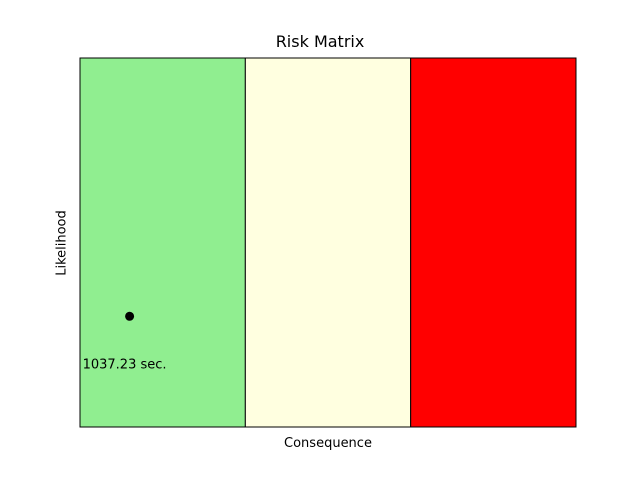  What do you see at coordinates (320, 41) in the screenshot?
I see `chart-title: Risk Matrix` at bounding box center [320, 41].